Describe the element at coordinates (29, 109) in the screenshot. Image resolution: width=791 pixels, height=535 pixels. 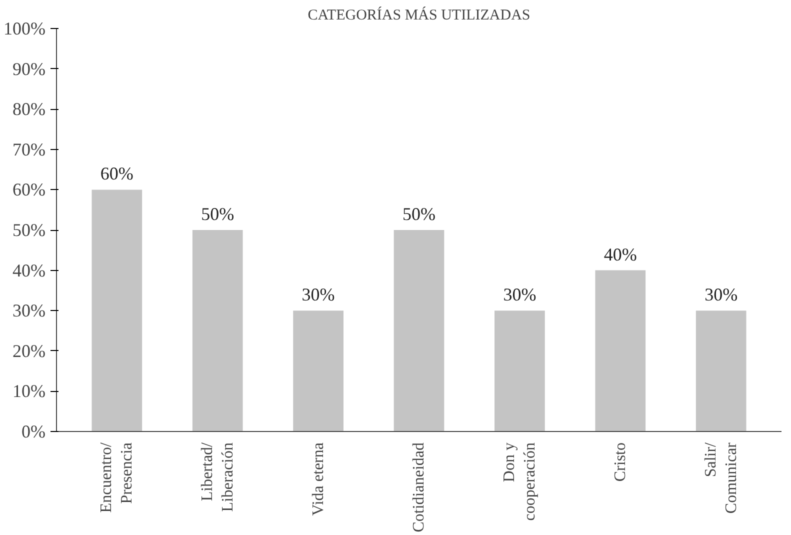
I see `y-tick-label: 80%` at that location.